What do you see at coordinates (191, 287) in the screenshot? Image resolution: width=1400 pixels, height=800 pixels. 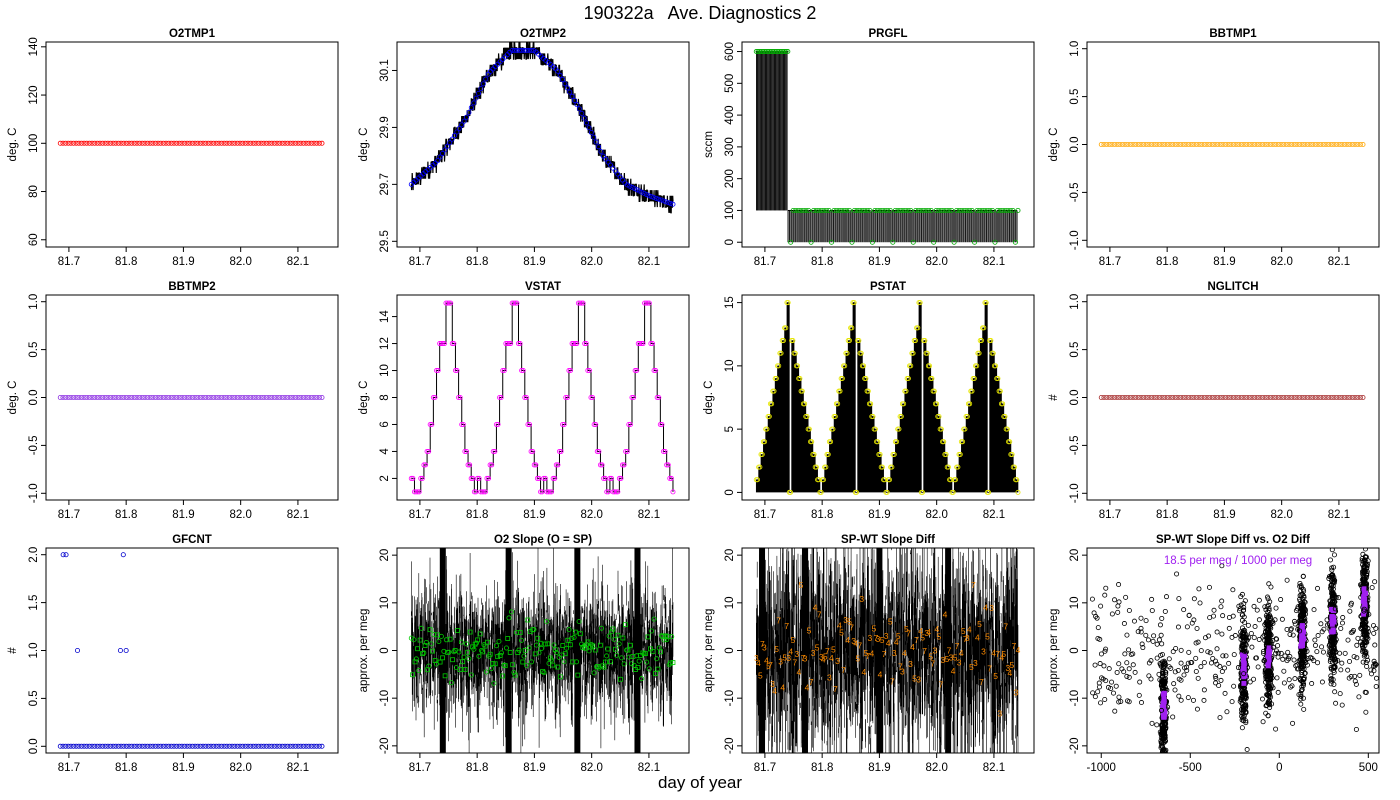 I see `panel-title: BBTMP2` at bounding box center [191, 287].